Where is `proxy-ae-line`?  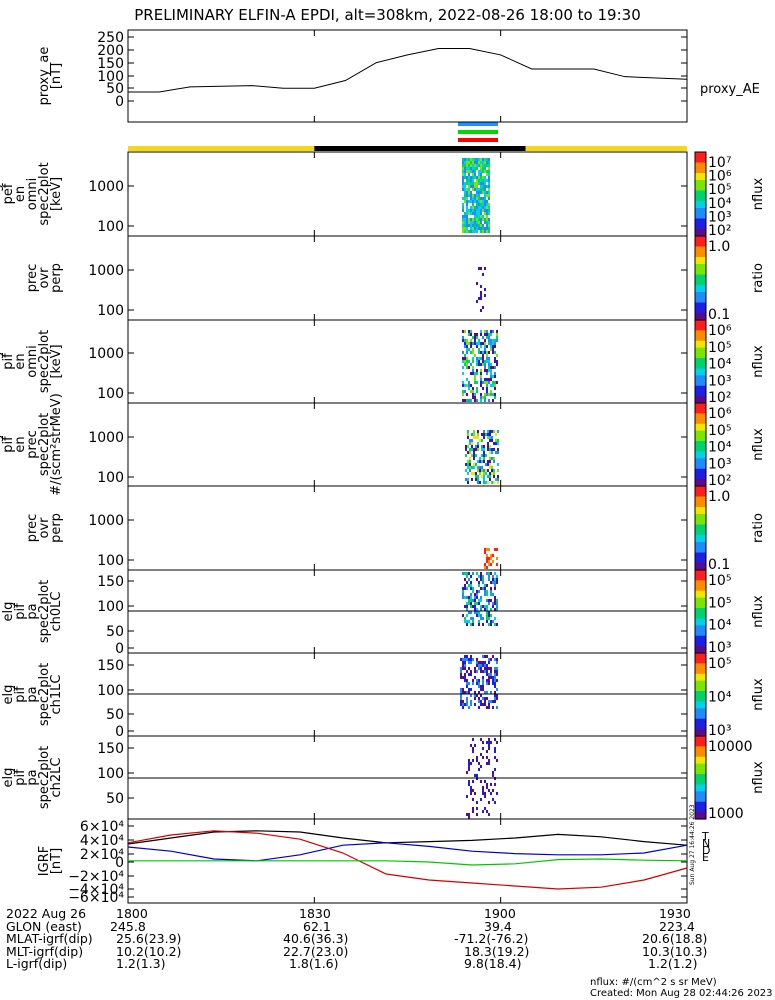 proxy-ae-line is located at coordinates (408, 70).